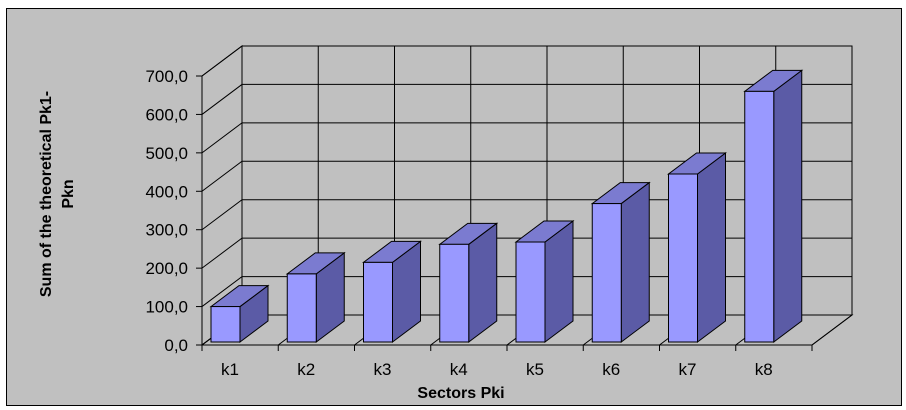 The width and height of the screenshot is (906, 410). I want to click on y-tick-label: 200,0, so click(166, 268).